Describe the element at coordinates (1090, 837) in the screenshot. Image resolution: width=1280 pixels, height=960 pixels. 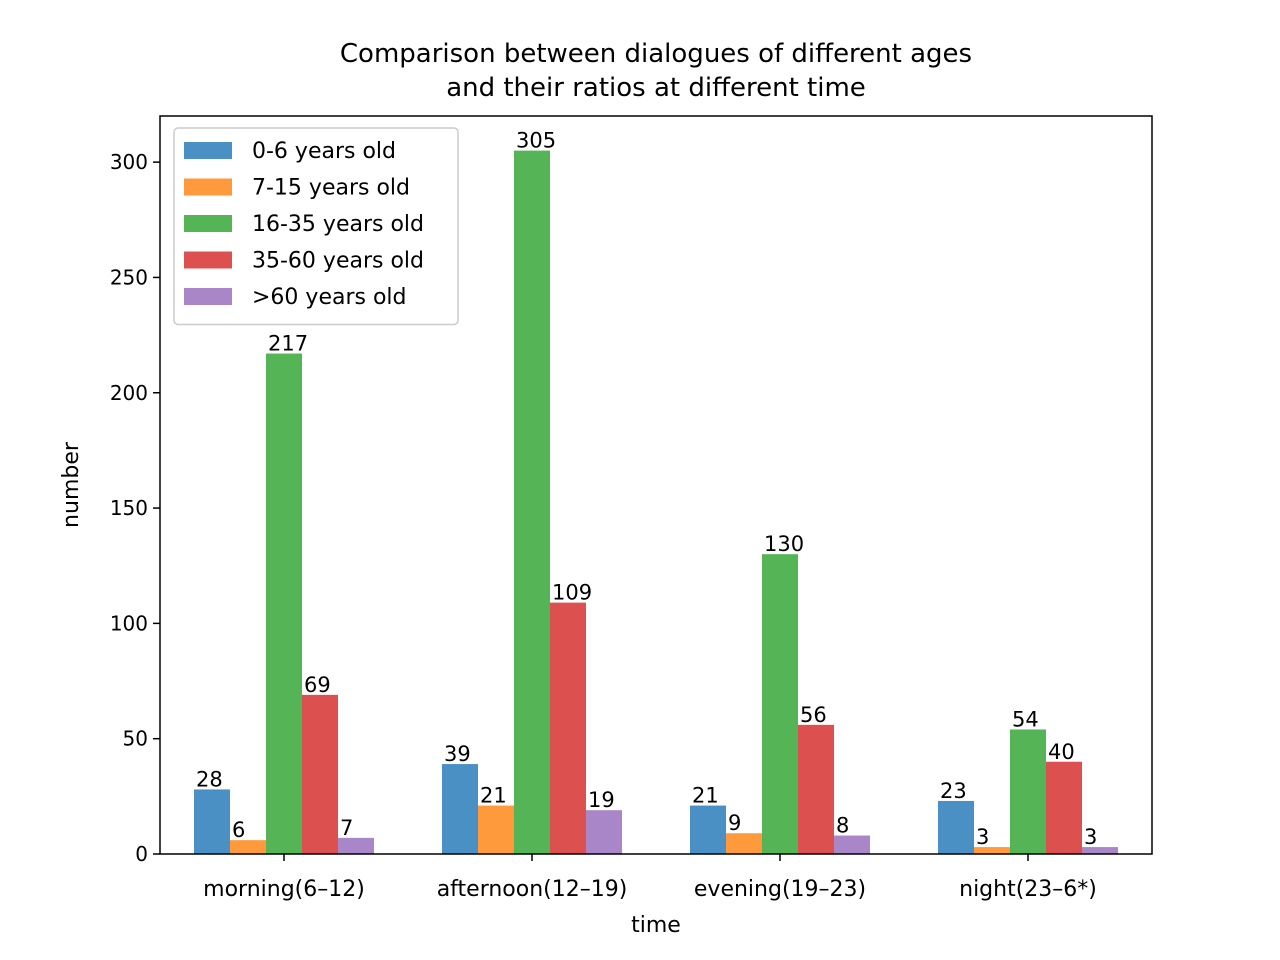
I see `data-label-4-3: 3` at that location.